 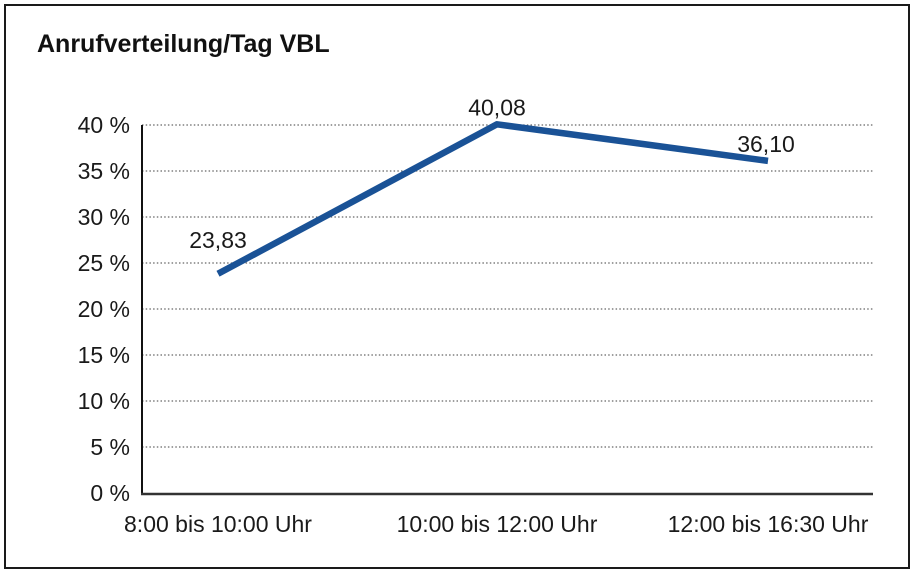 I want to click on data-point-label: 40,08, so click(x=497, y=107).